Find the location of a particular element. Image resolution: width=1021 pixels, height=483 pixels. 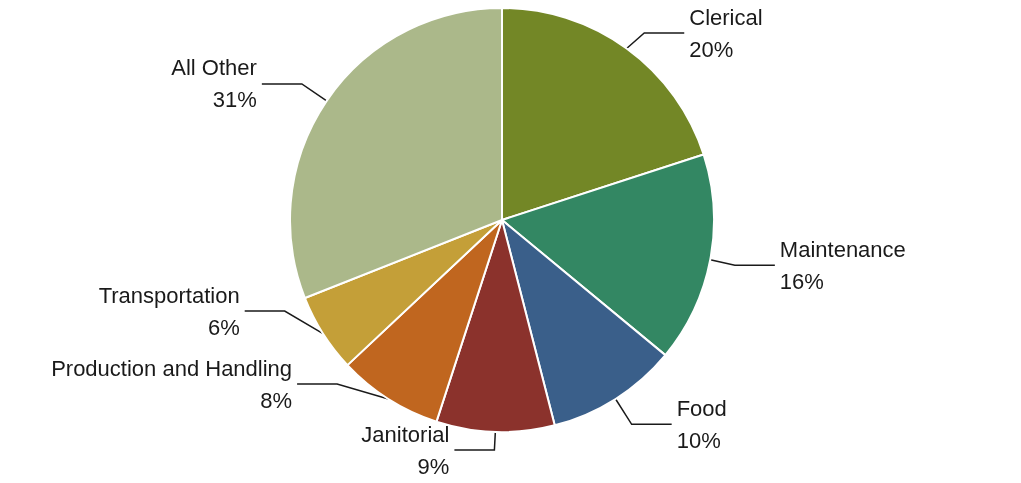

slice-label: Janitorial is located at coordinates (405, 434).